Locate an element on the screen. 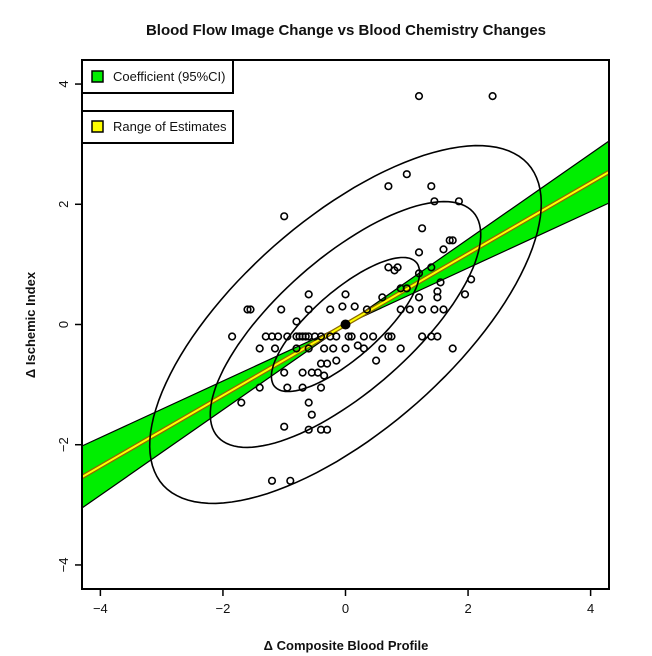 The height and width of the screenshot is (656, 652). legend-range: Range of Estimates is located at coordinates (157, 127).